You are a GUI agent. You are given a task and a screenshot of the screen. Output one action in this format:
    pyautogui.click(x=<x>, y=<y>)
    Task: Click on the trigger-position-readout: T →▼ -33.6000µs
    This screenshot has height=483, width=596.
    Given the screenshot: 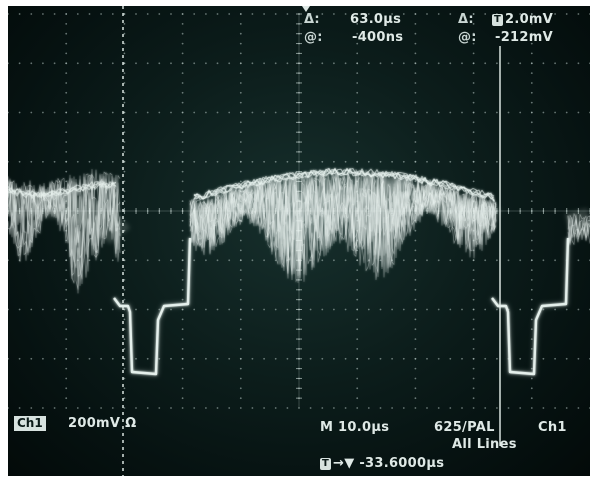 What is the action you would take?
    pyautogui.click(x=382, y=463)
    